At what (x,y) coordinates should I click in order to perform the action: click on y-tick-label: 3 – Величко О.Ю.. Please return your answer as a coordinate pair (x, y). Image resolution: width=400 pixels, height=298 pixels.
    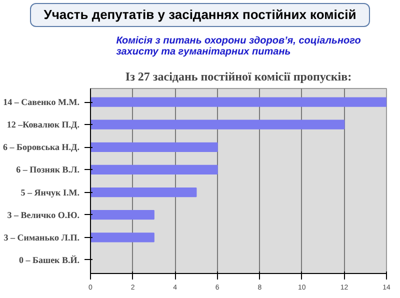
    Looking at the image, I should click on (43, 215).